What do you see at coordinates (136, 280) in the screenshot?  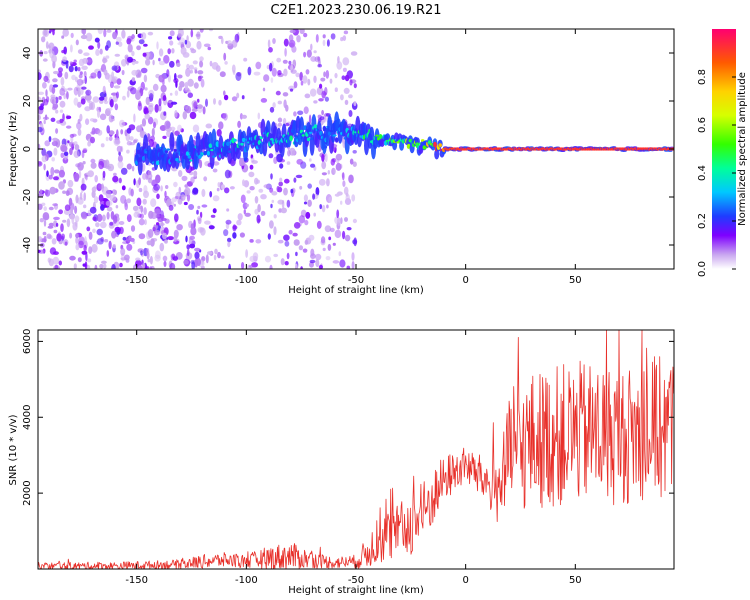 I see `x-tick-label: -150` at bounding box center [136, 280].